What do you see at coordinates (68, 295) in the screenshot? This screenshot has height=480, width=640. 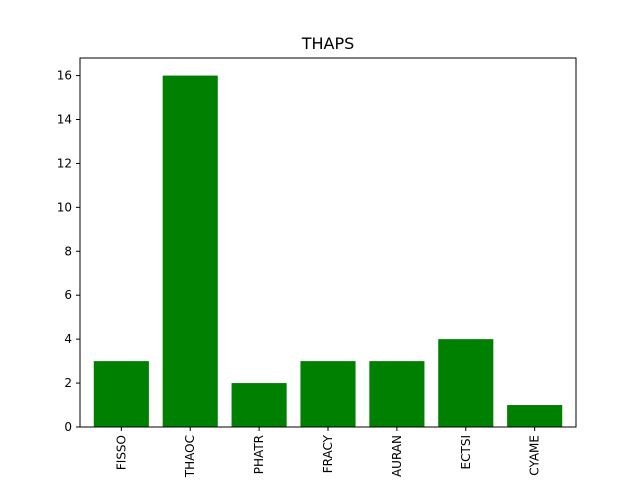 I see `y-tick-label-6: 6` at bounding box center [68, 295].